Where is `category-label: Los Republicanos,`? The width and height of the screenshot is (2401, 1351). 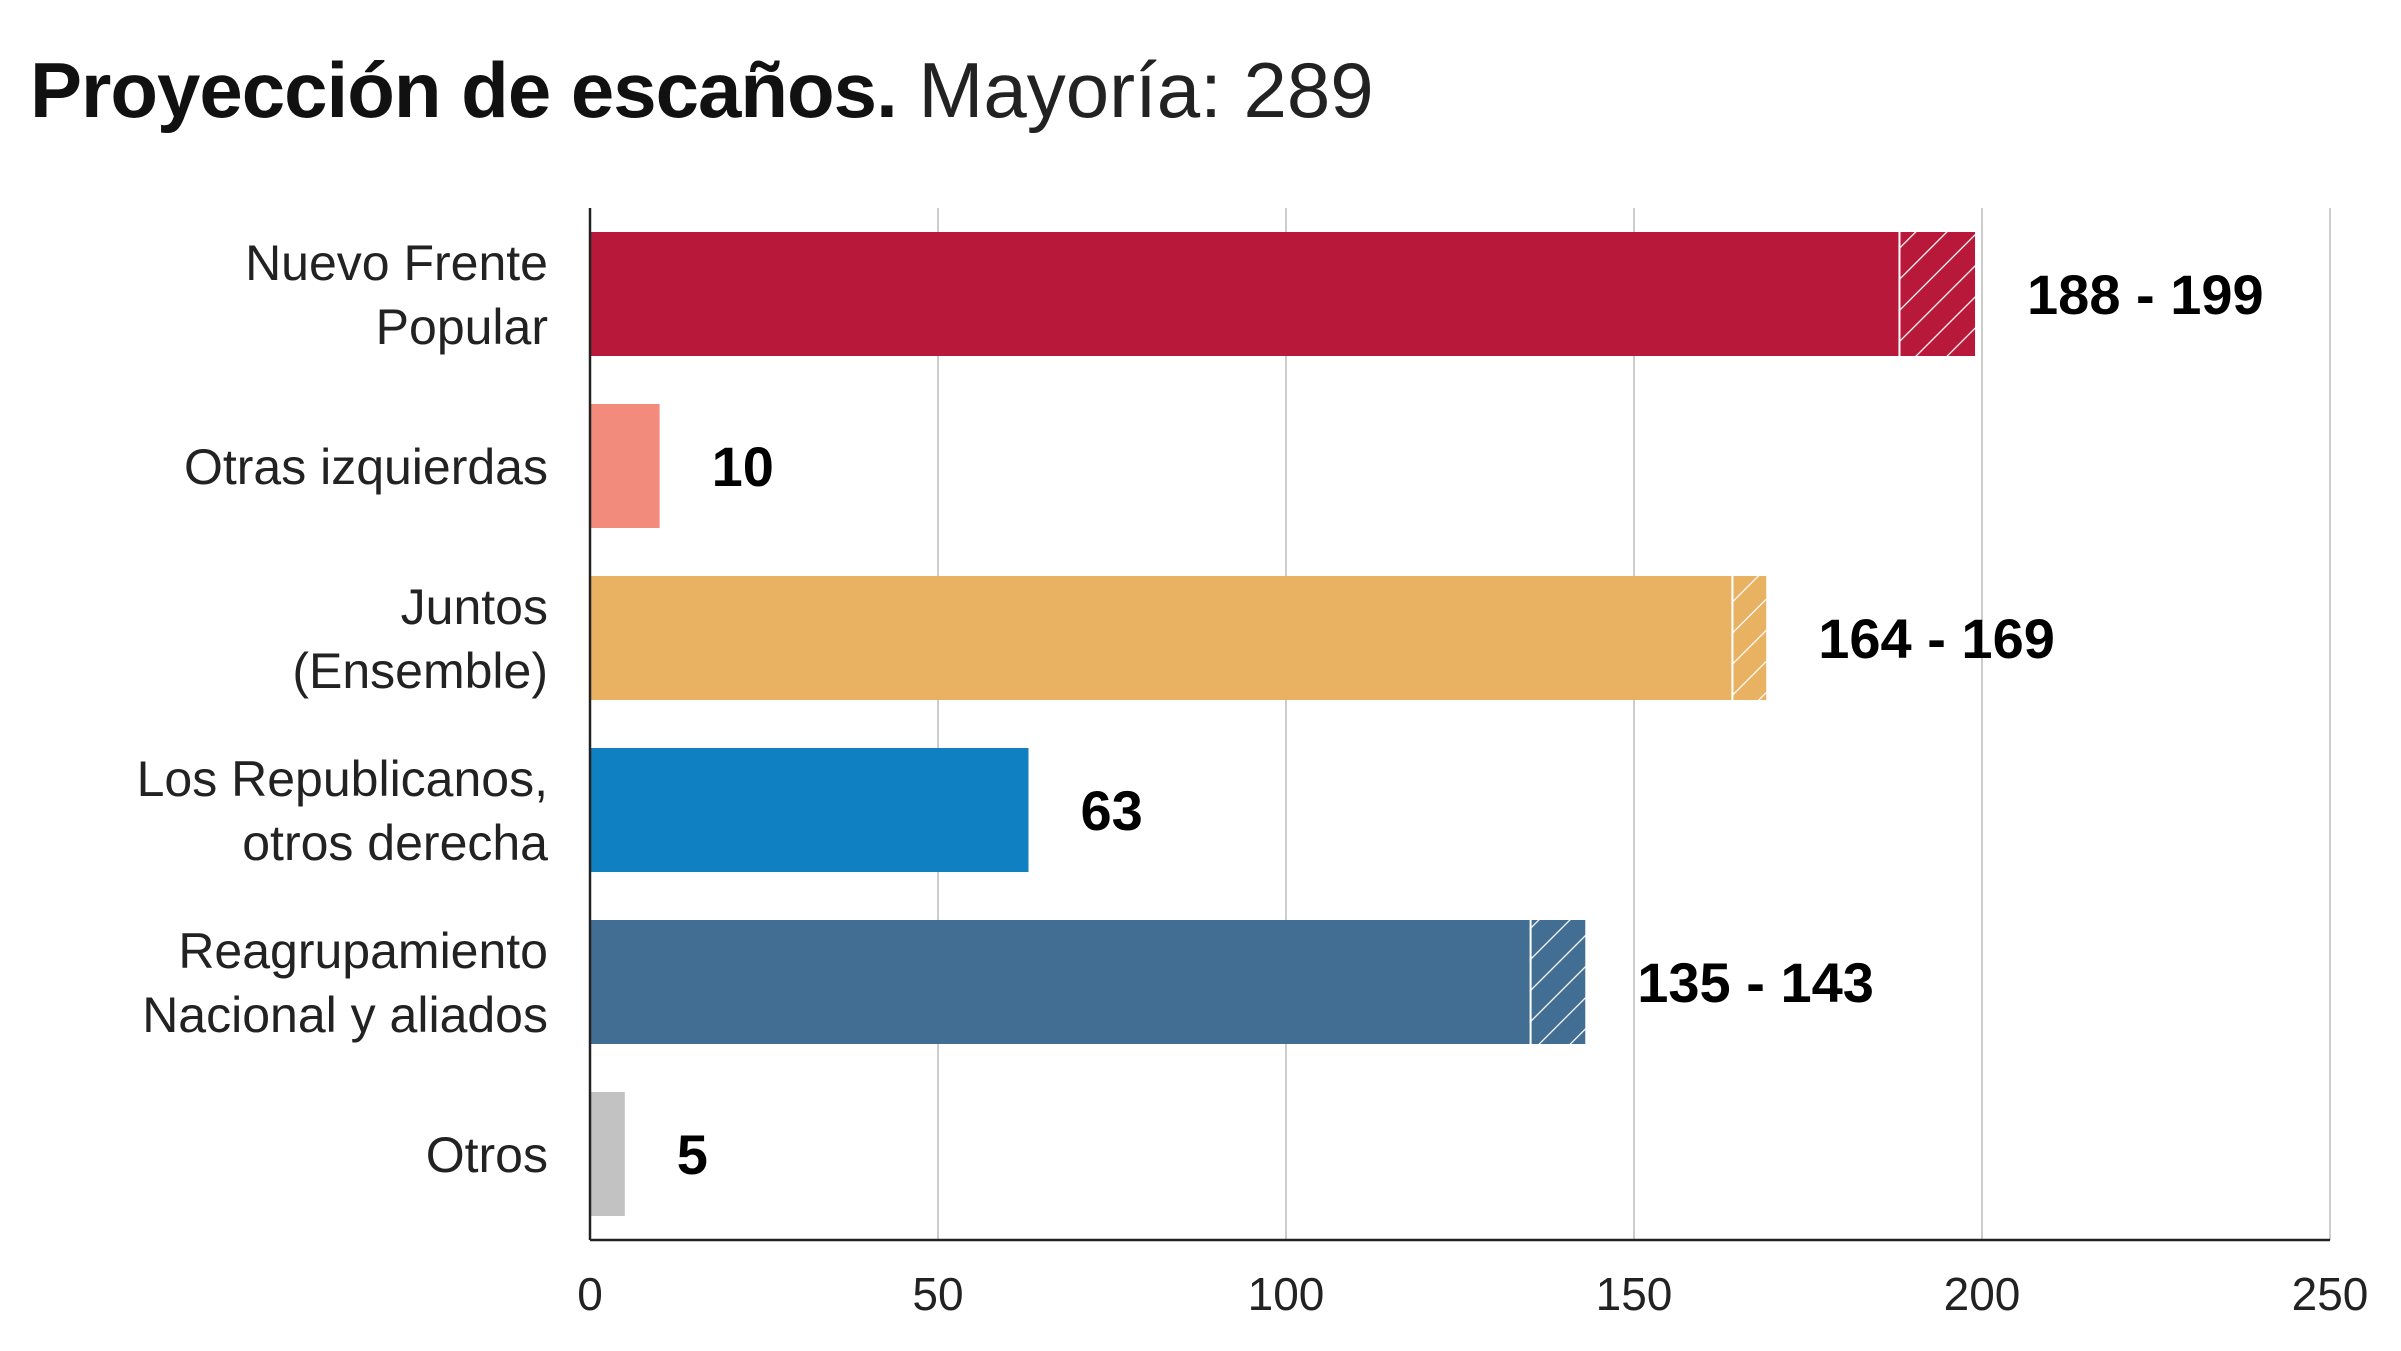
category-label: Los Republicanos, is located at coordinates (342, 779).